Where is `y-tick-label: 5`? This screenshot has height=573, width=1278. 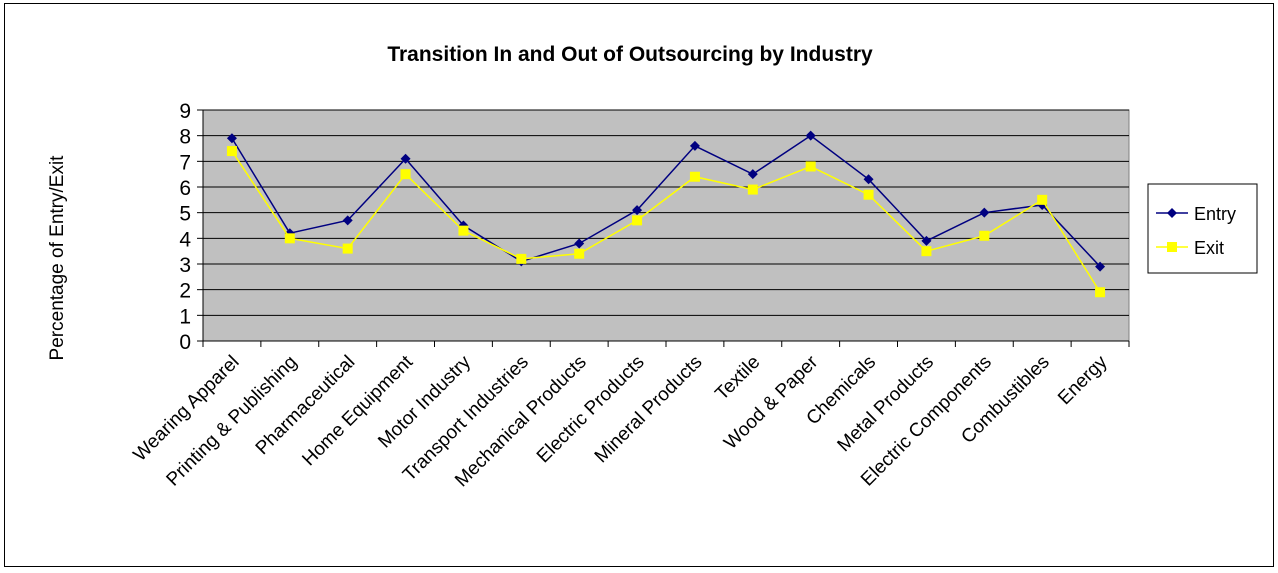
y-tick-label: 5 is located at coordinates (185, 214).